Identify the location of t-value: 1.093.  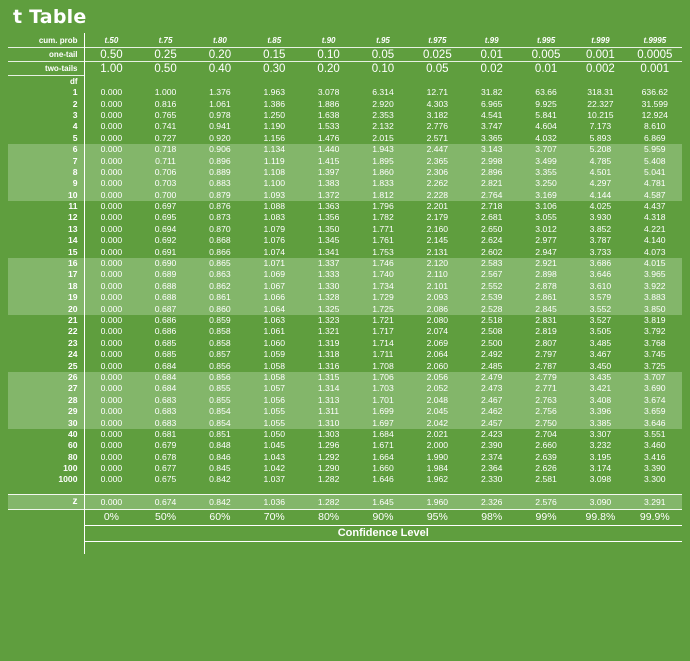
(274, 195).